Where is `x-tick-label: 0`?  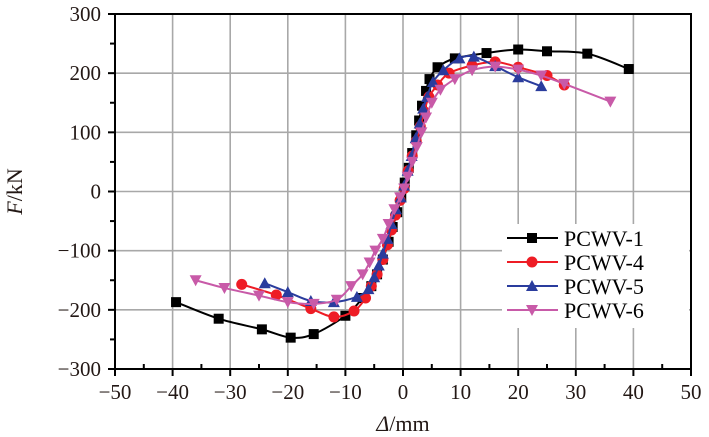 x-tick-label: 0 is located at coordinates (403, 392).